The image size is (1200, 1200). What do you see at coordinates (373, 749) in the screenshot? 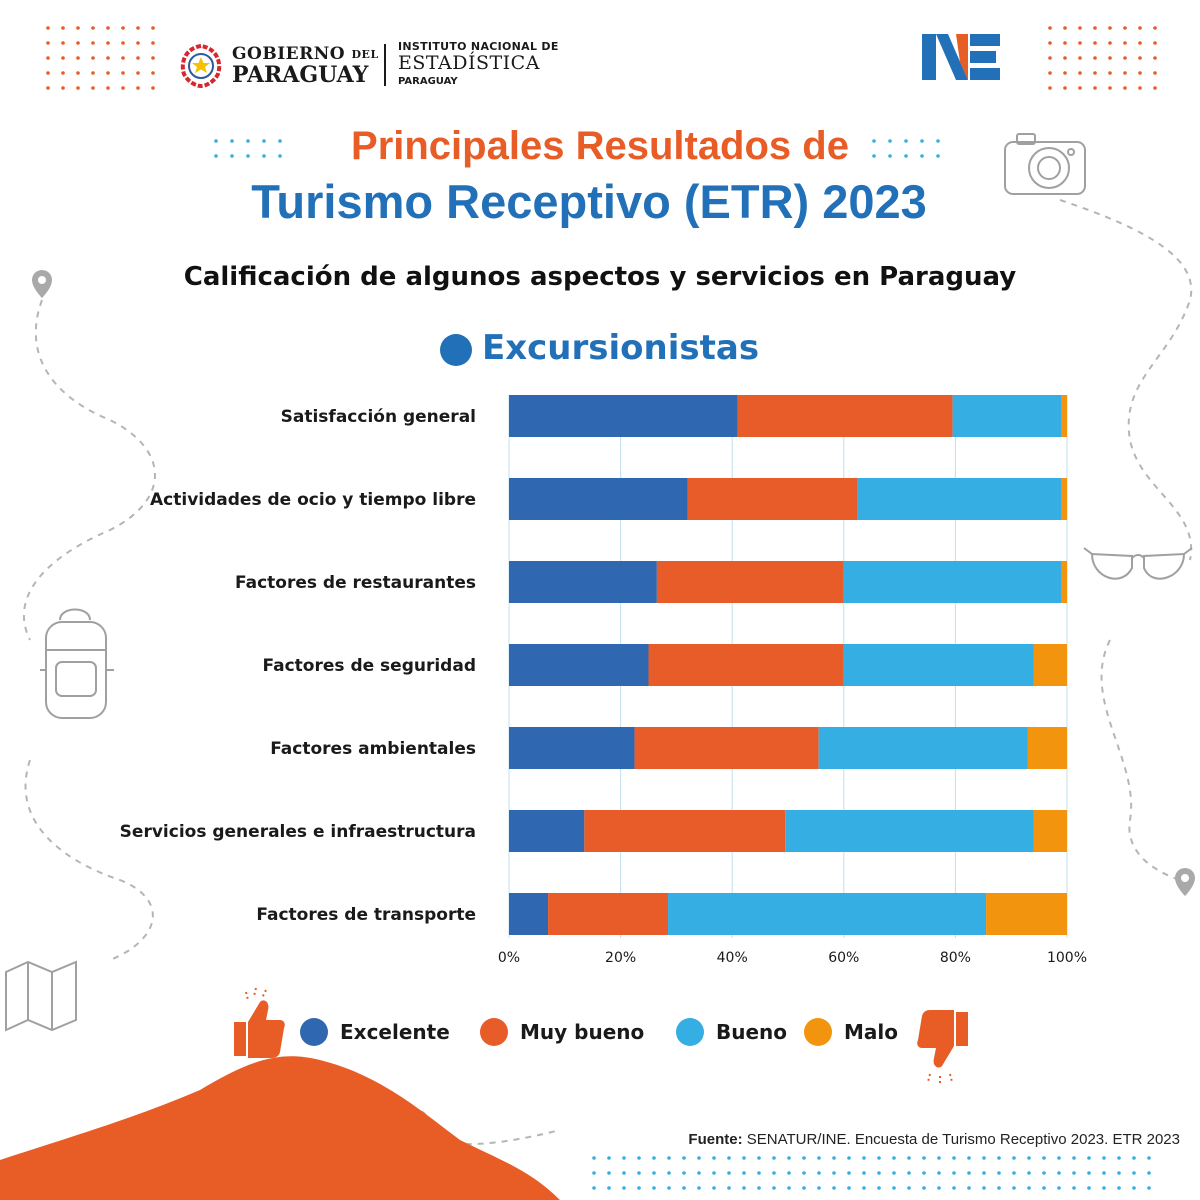
I see `category-label: Factores ambientales` at bounding box center [373, 749].